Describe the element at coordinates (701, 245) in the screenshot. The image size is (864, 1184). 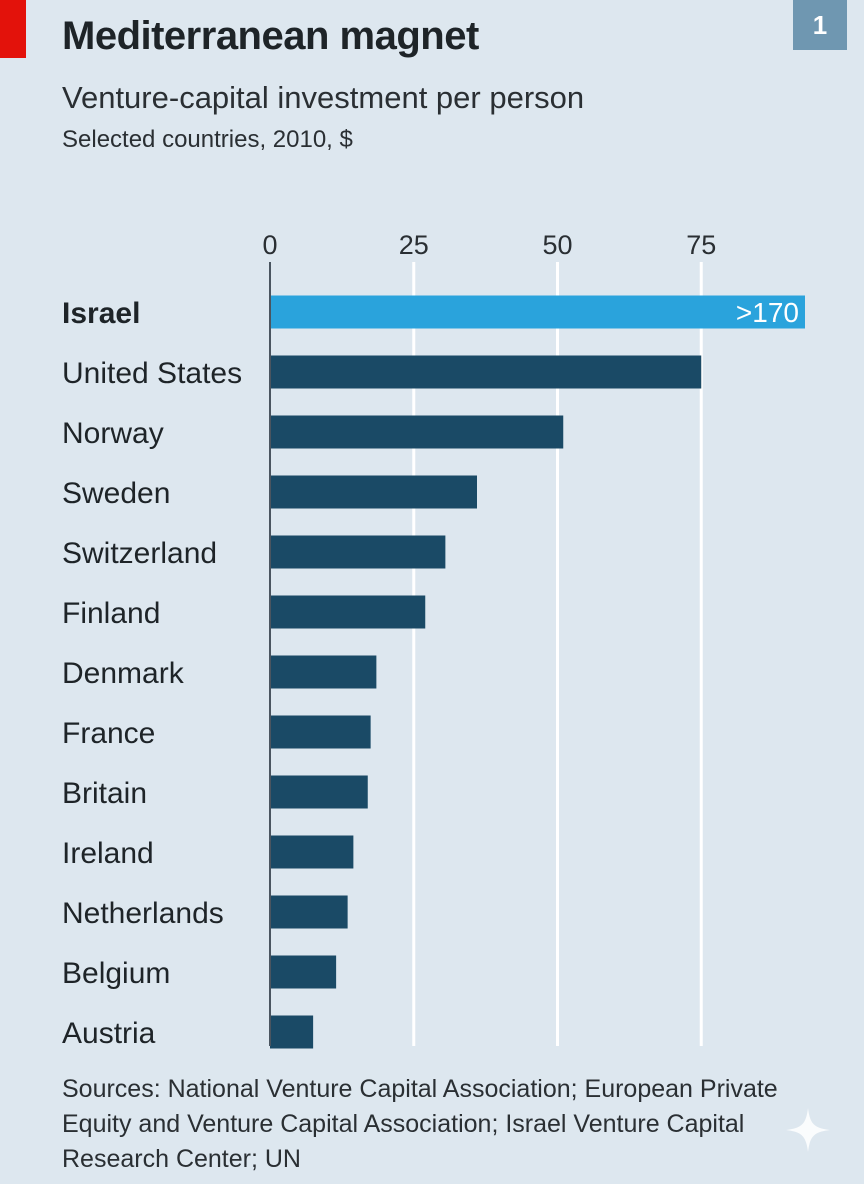
I see `x-tick-label-75: 75` at that location.